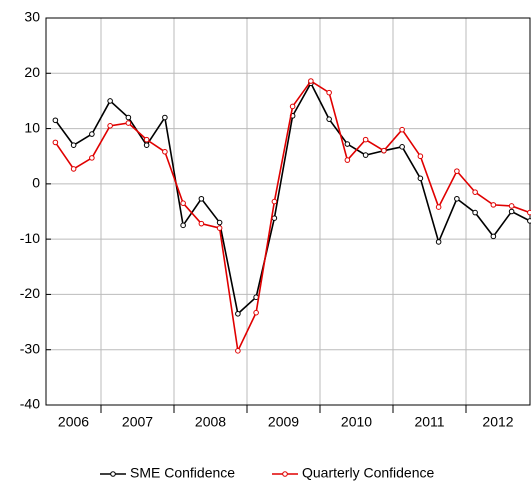  I want to click on y-tick-label: -10, so click(30, 238).